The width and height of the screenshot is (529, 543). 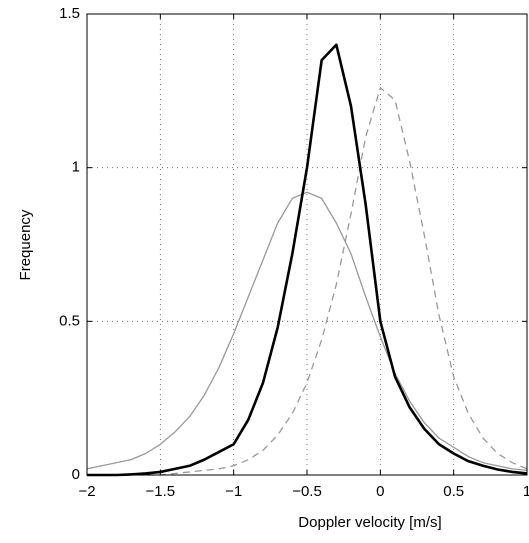 I want to click on x-tick-label: −0.5, so click(x=307, y=491).